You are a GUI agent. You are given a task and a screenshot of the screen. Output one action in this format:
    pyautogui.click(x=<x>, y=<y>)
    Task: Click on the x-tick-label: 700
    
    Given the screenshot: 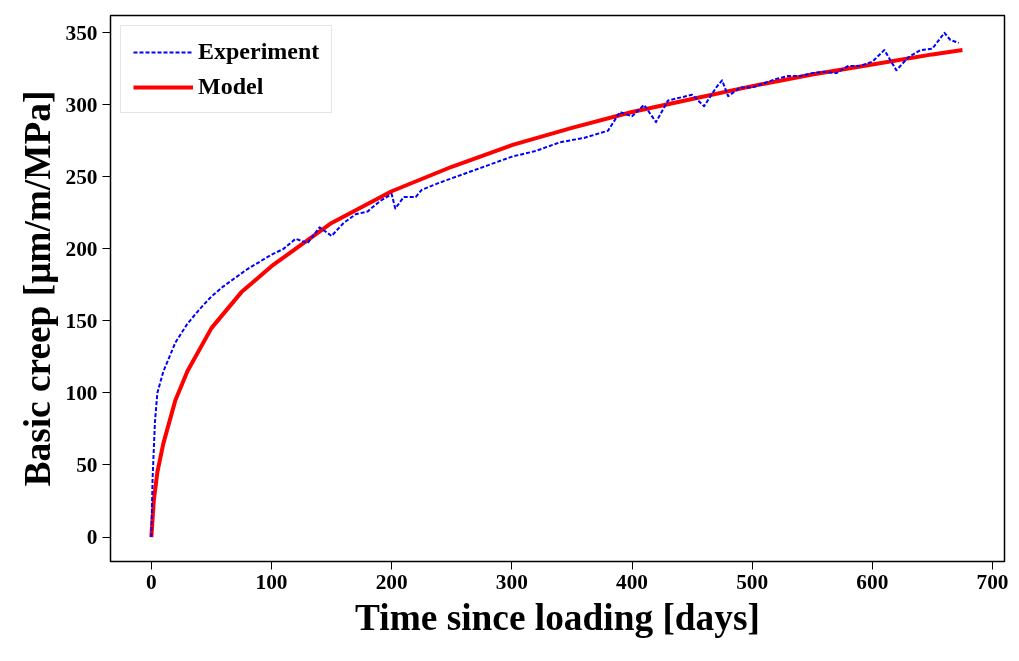 What is the action you would take?
    pyautogui.click(x=992, y=581)
    